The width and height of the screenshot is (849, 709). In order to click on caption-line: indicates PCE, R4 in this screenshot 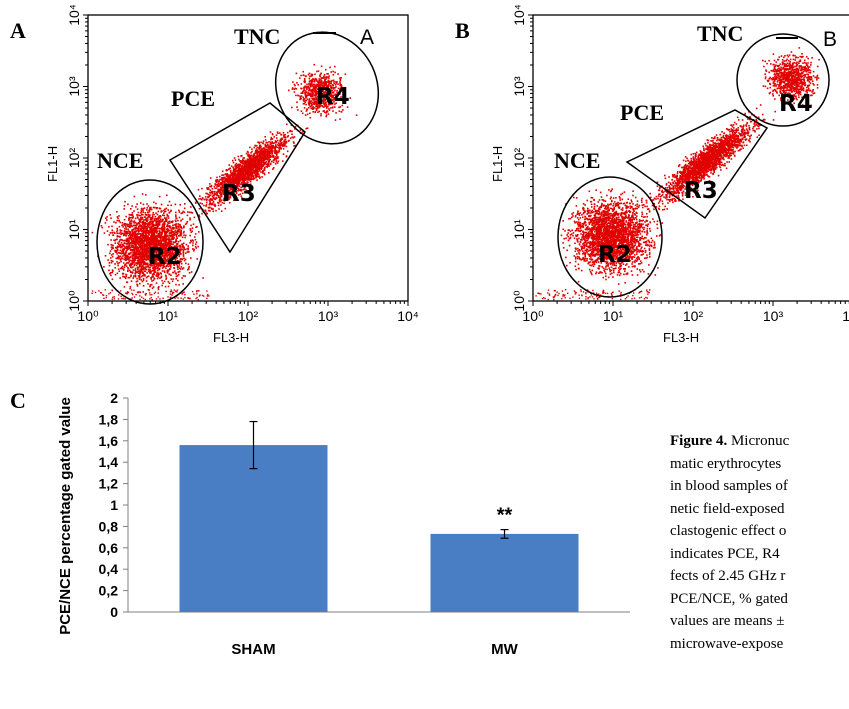, I will do `click(725, 553)`.